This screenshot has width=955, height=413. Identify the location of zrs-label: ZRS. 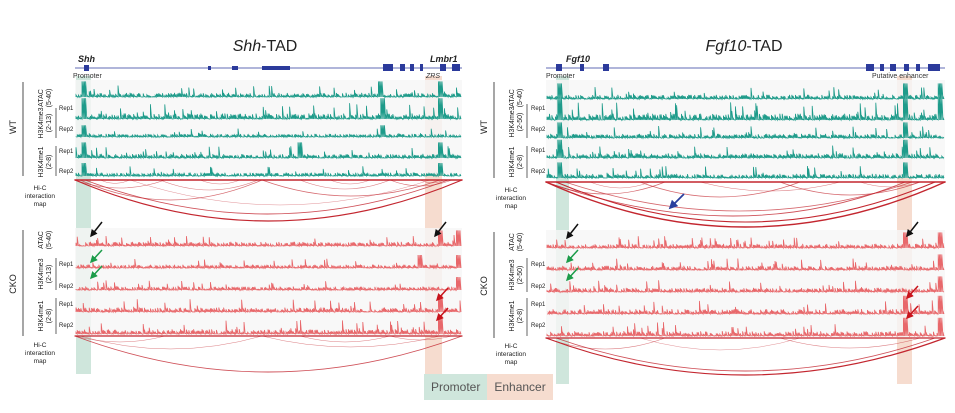
(432, 76).